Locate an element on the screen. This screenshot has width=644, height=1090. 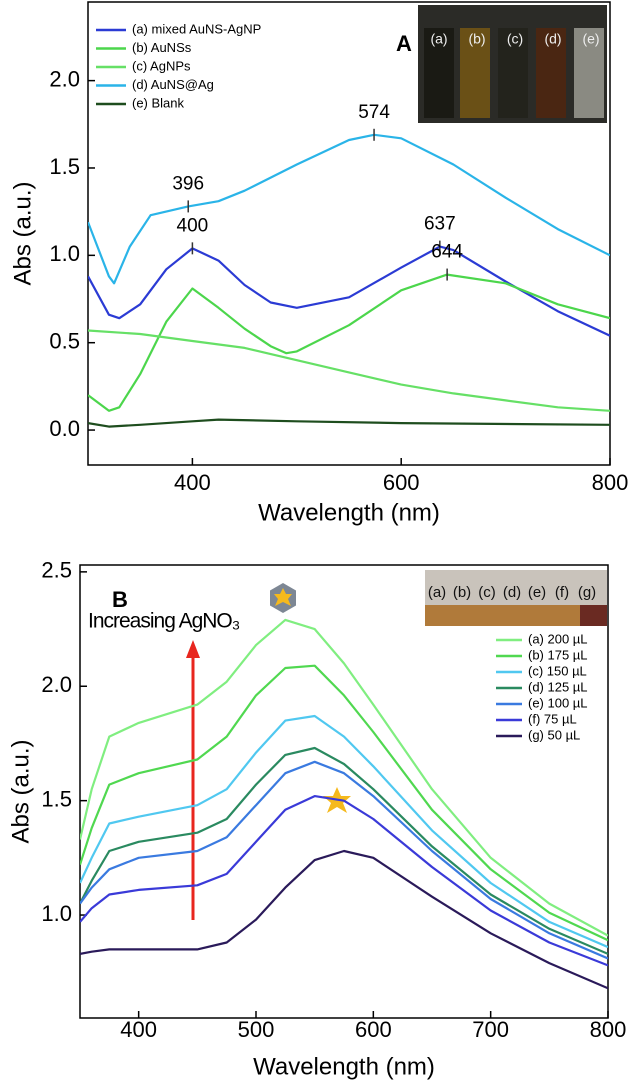
legend-label: (d) AuNS@Ag is located at coordinates (173, 84).